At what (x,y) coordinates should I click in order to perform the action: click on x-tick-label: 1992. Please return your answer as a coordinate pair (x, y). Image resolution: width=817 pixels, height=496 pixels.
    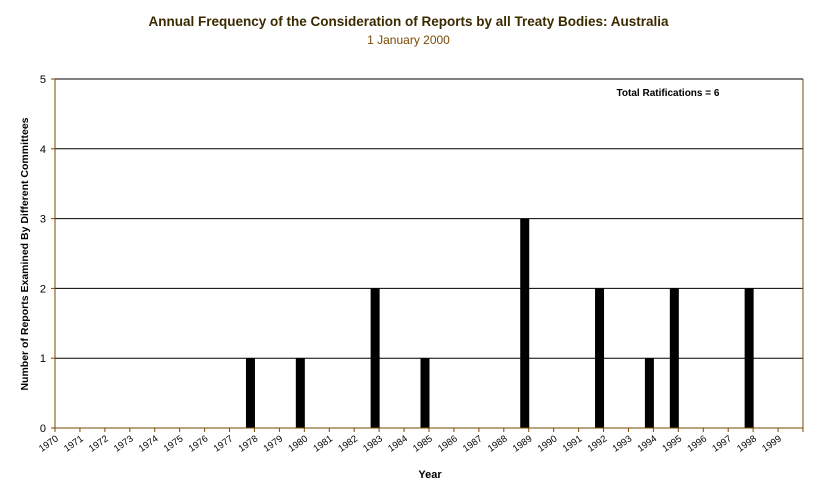
    Looking at the image, I should click on (598, 443).